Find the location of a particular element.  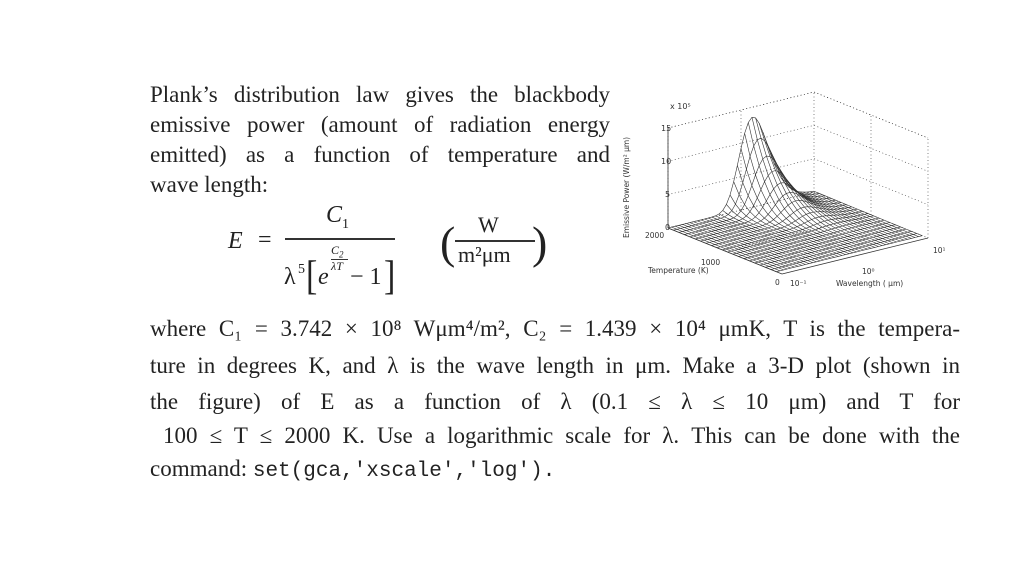

formula-power: 5 is located at coordinates (301, 269).